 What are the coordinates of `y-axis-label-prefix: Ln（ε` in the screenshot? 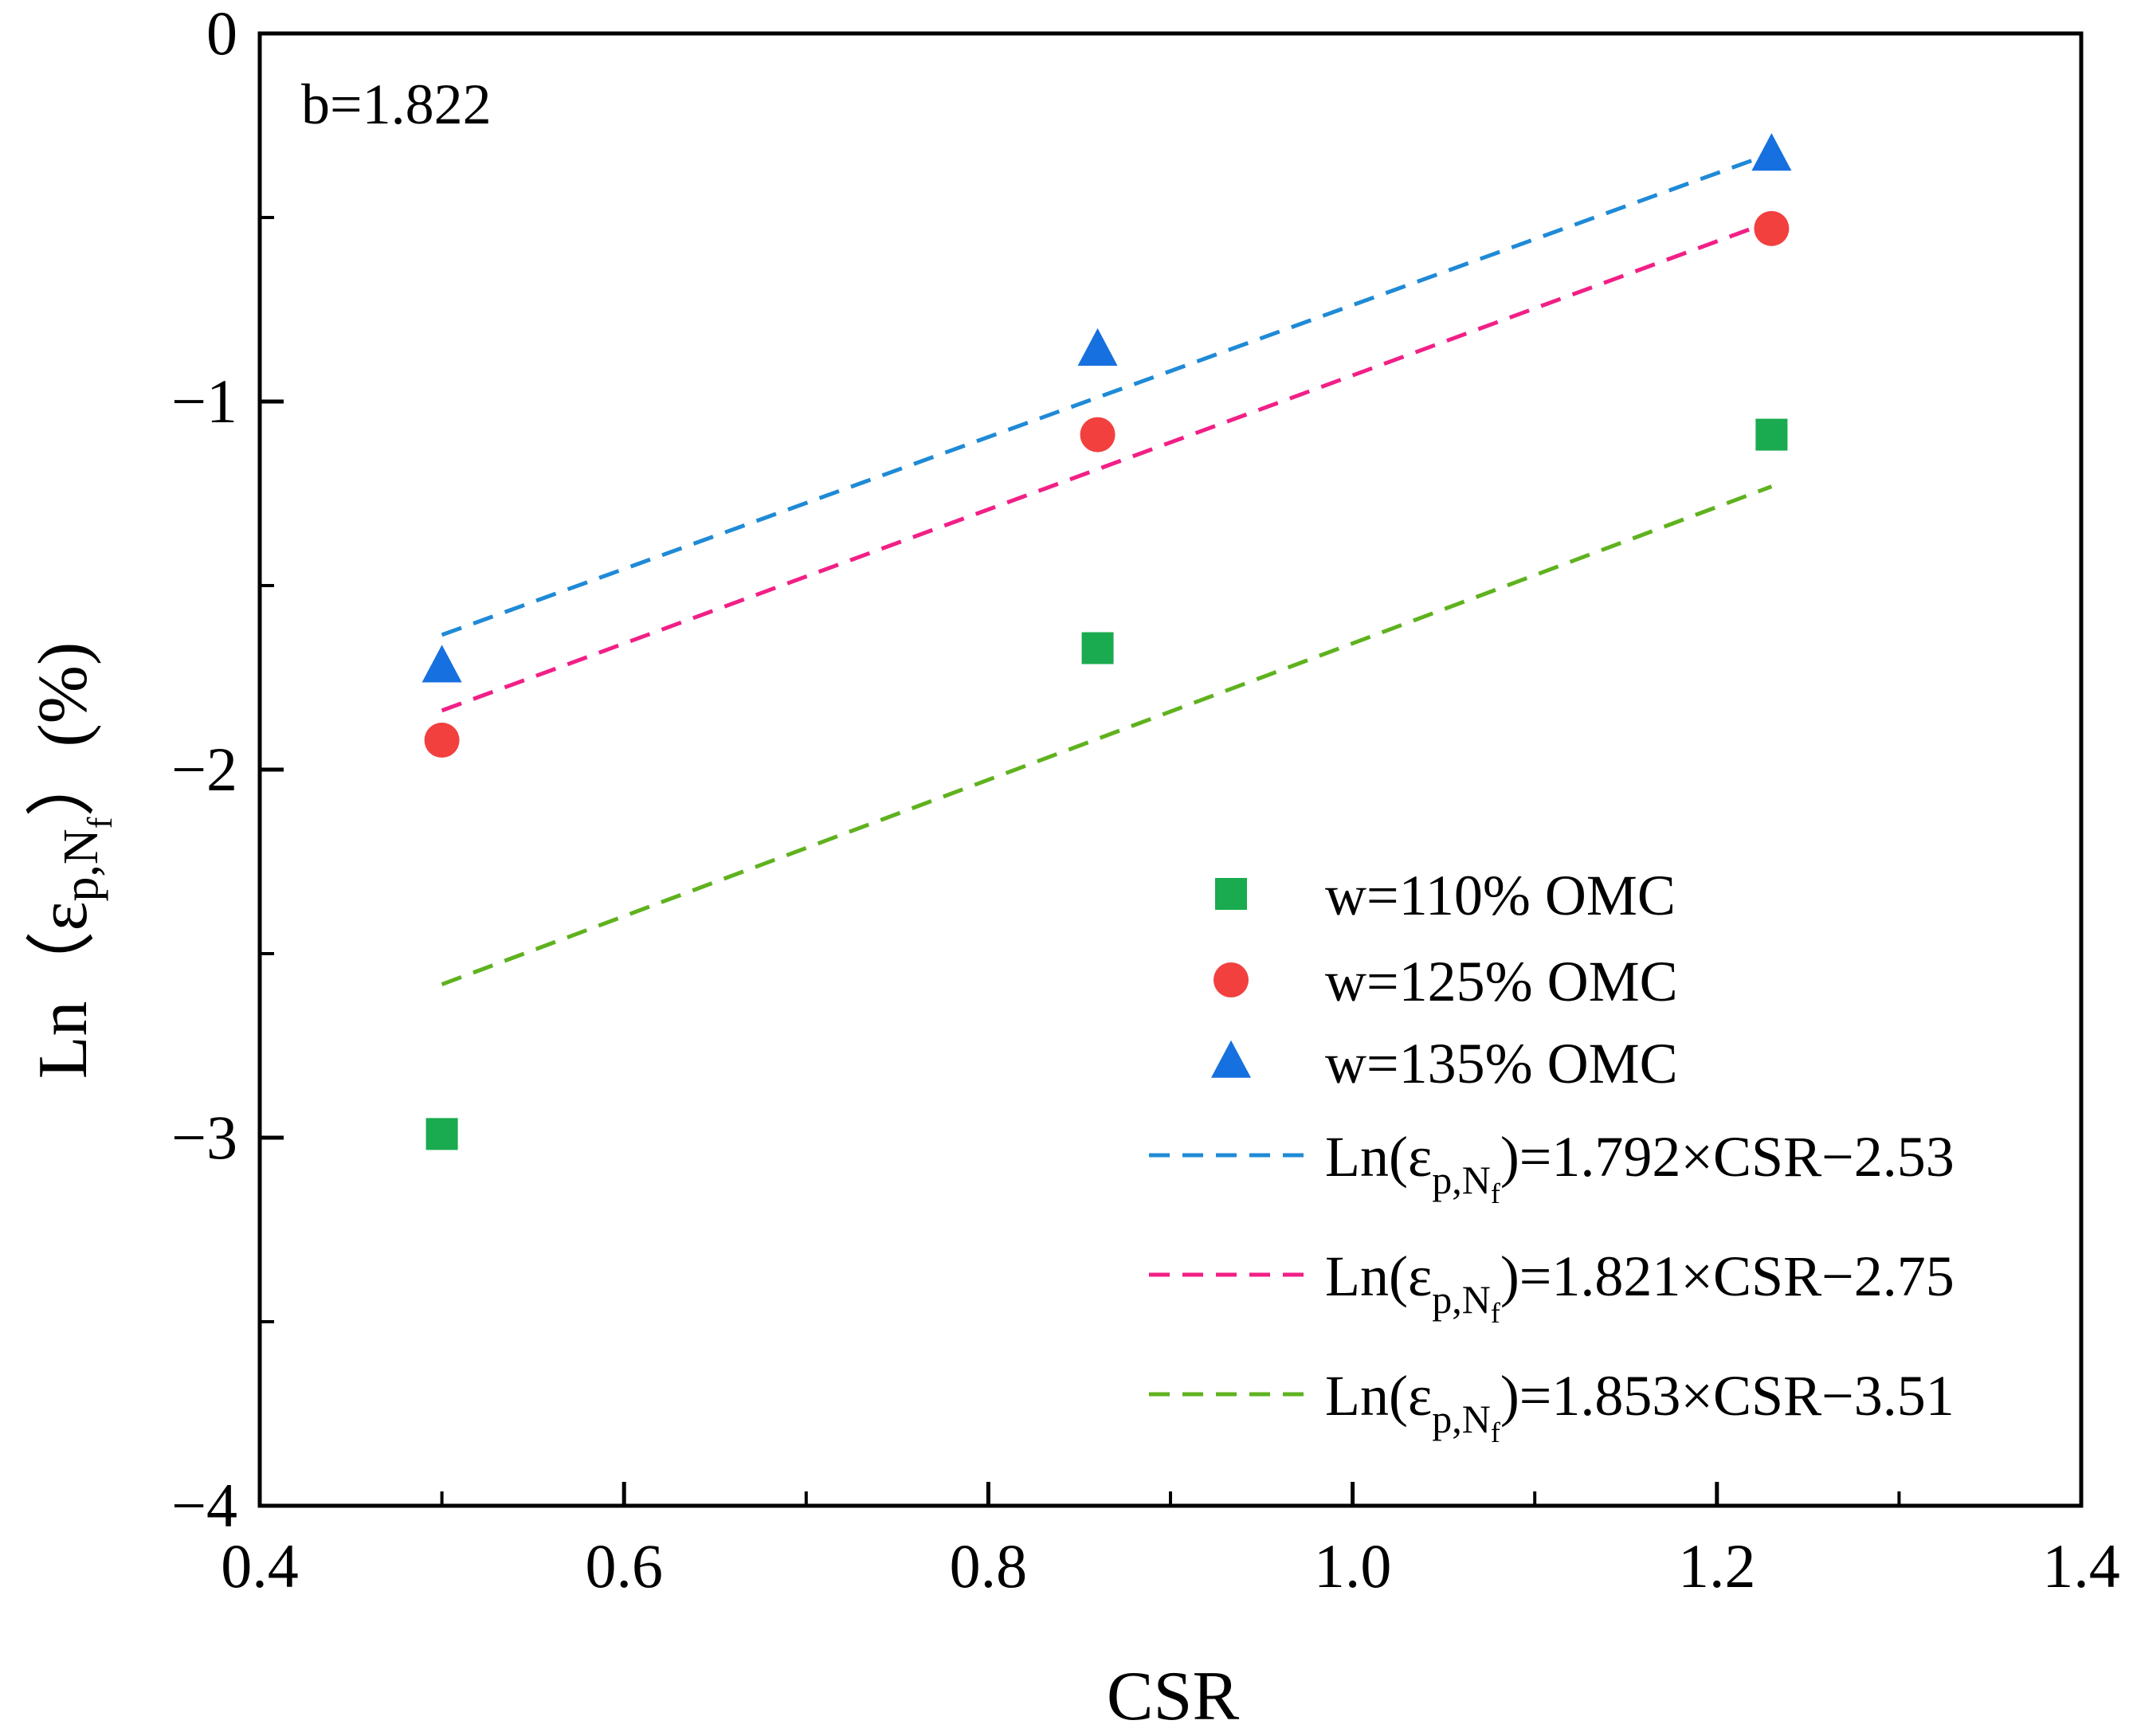 It's located at (63, 991).